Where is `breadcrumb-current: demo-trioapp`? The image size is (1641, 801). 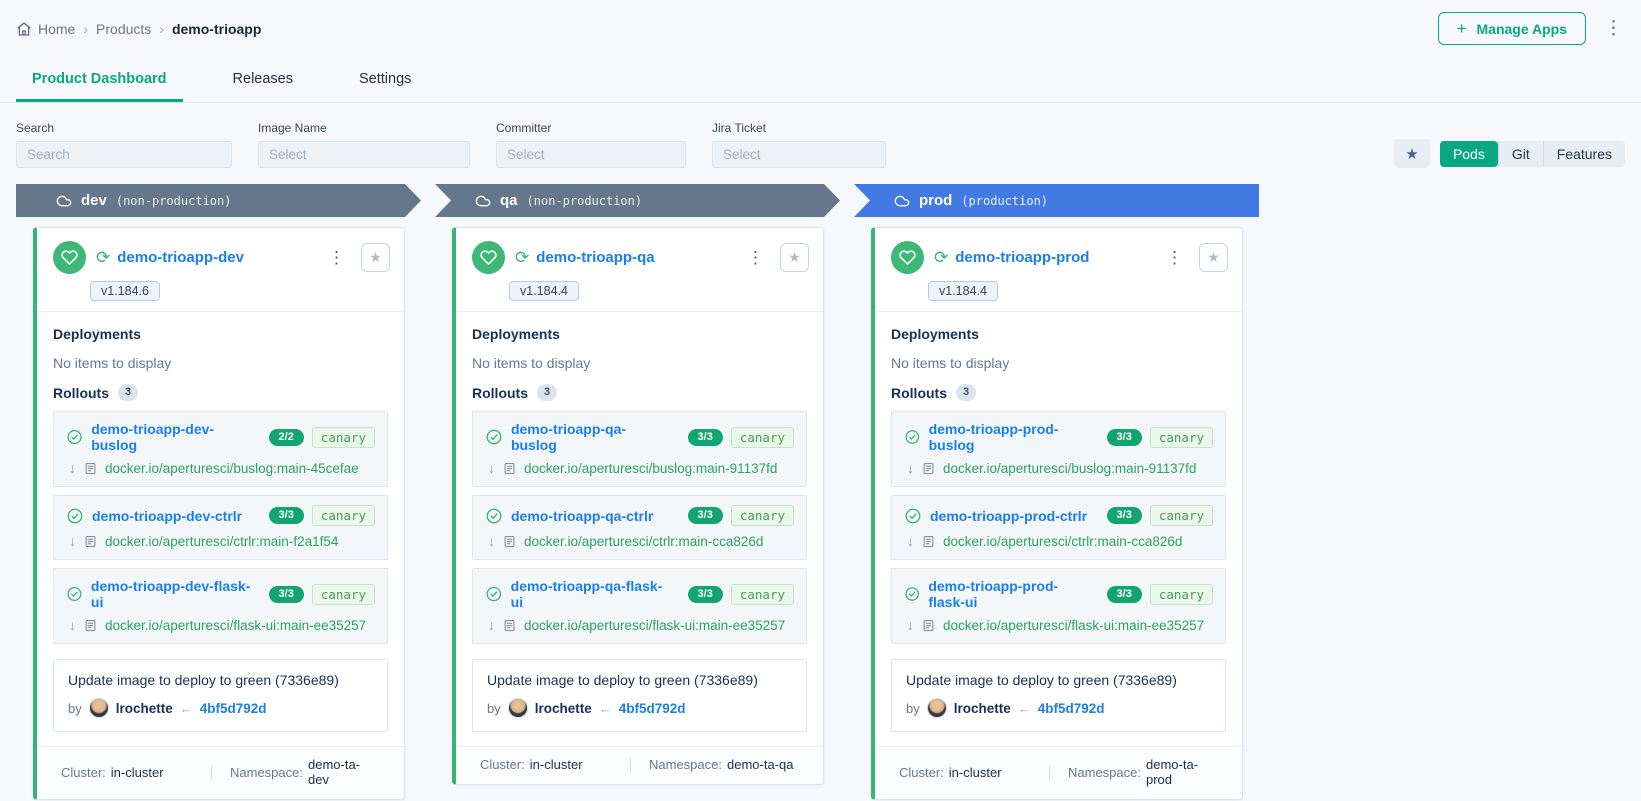 breadcrumb-current: demo-trioapp is located at coordinates (216, 28).